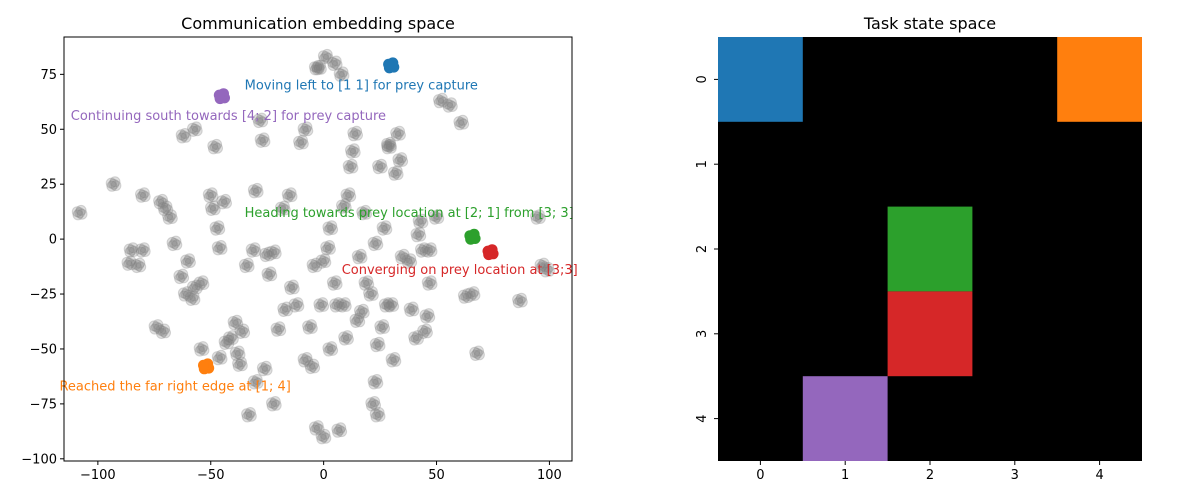 This screenshot has width=1200, height=500. What do you see at coordinates (436, 475) in the screenshot?
I see `x-tick-label: 50` at bounding box center [436, 475].